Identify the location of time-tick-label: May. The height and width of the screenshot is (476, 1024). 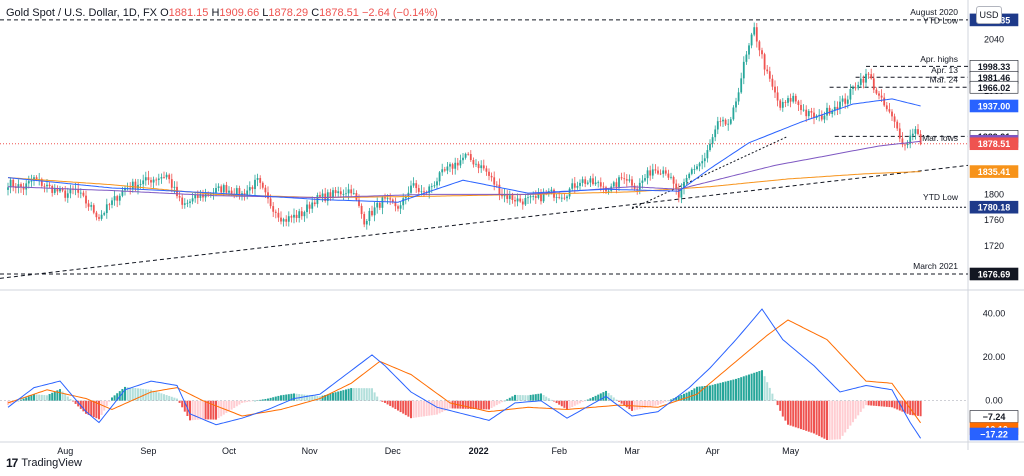
(791, 451).